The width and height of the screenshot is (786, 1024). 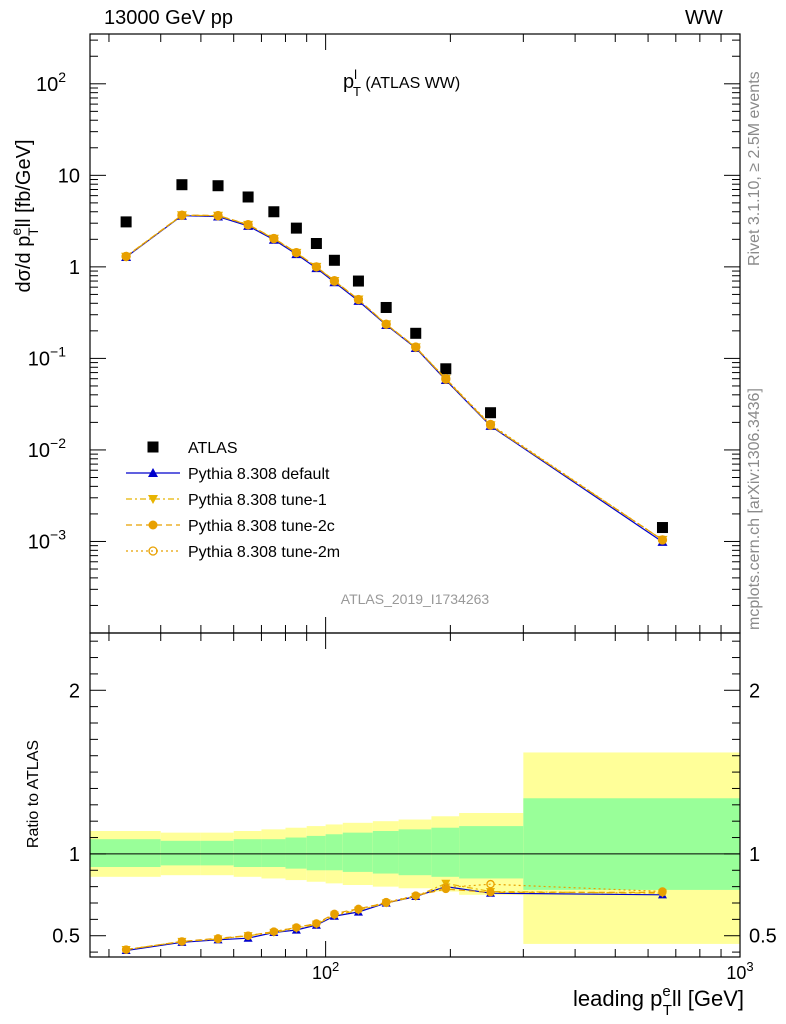 I want to click on x-axis-label: leading pe Tll [GeV], so click(x=658, y=1001).